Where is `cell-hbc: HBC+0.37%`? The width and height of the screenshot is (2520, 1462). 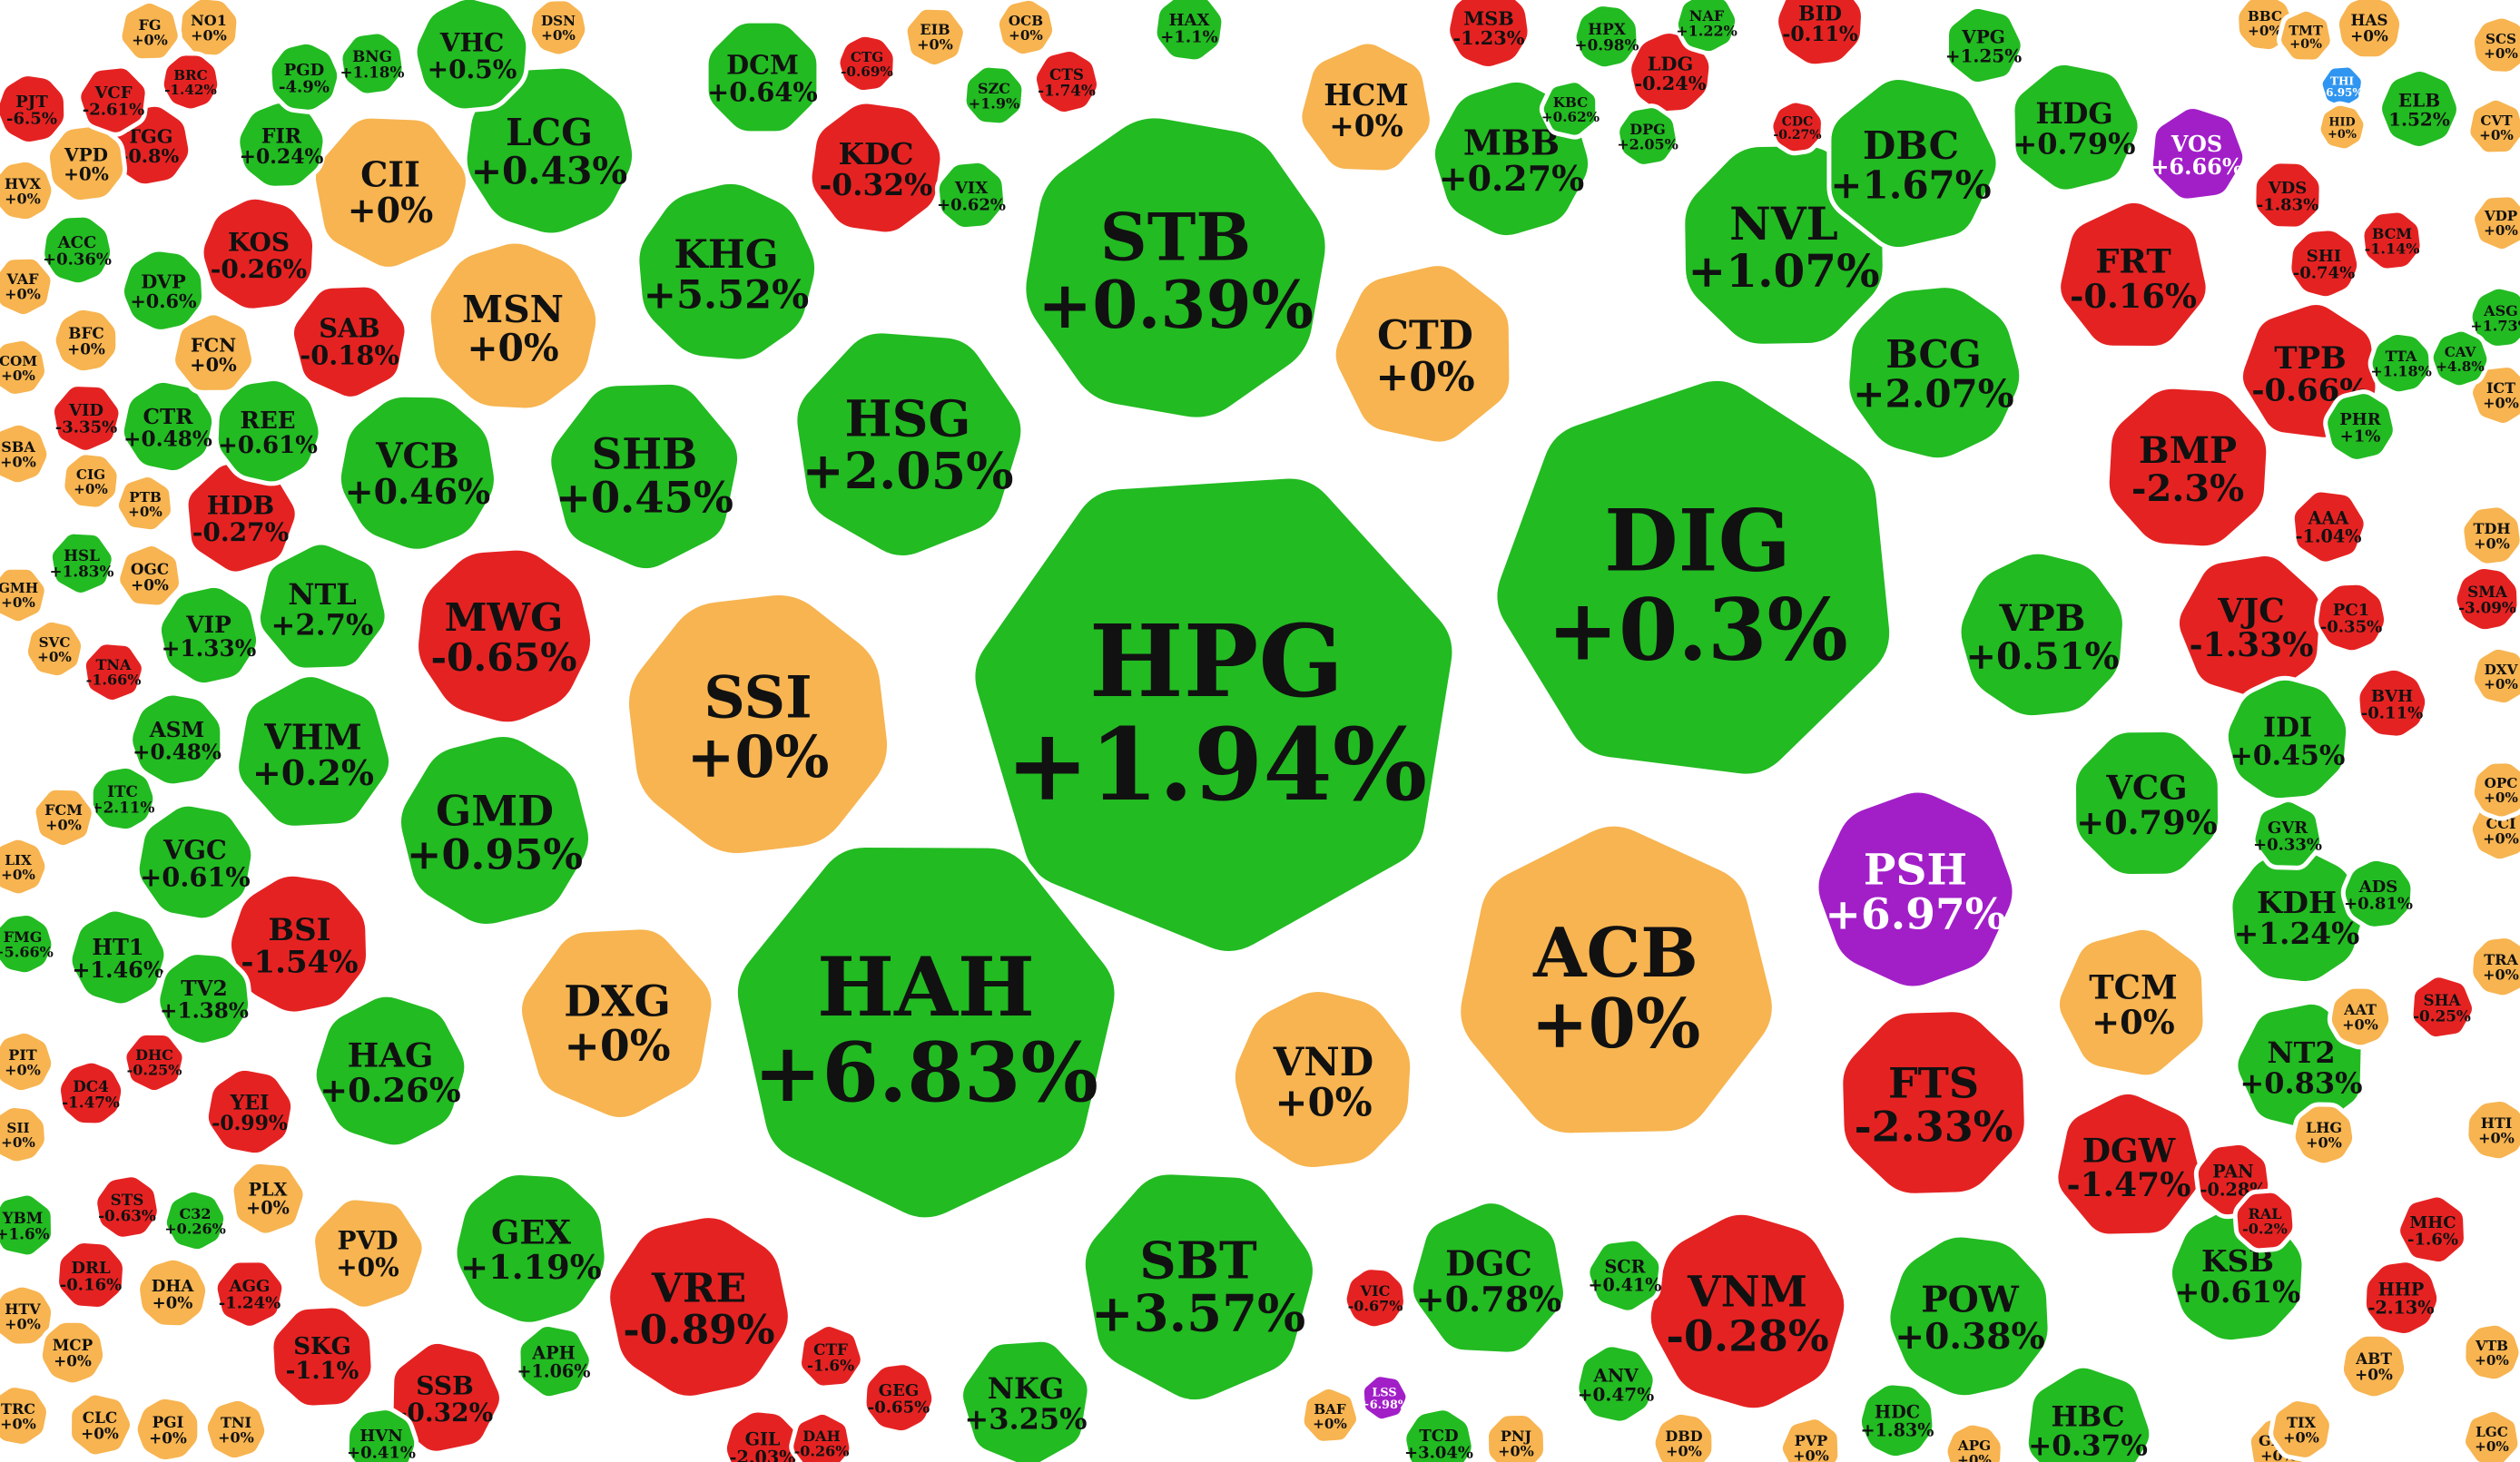 cell-hbc: HBC+0.37% is located at coordinates (2089, 1413).